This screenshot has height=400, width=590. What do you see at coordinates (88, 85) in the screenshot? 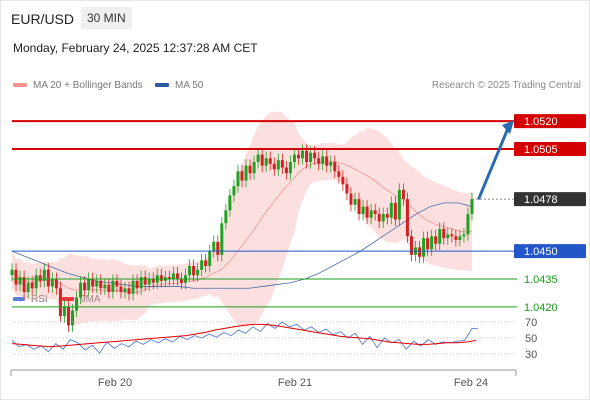
I see `legend-label-ma20: MA 20 + Bollinger Bands` at bounding box center [88, 85].